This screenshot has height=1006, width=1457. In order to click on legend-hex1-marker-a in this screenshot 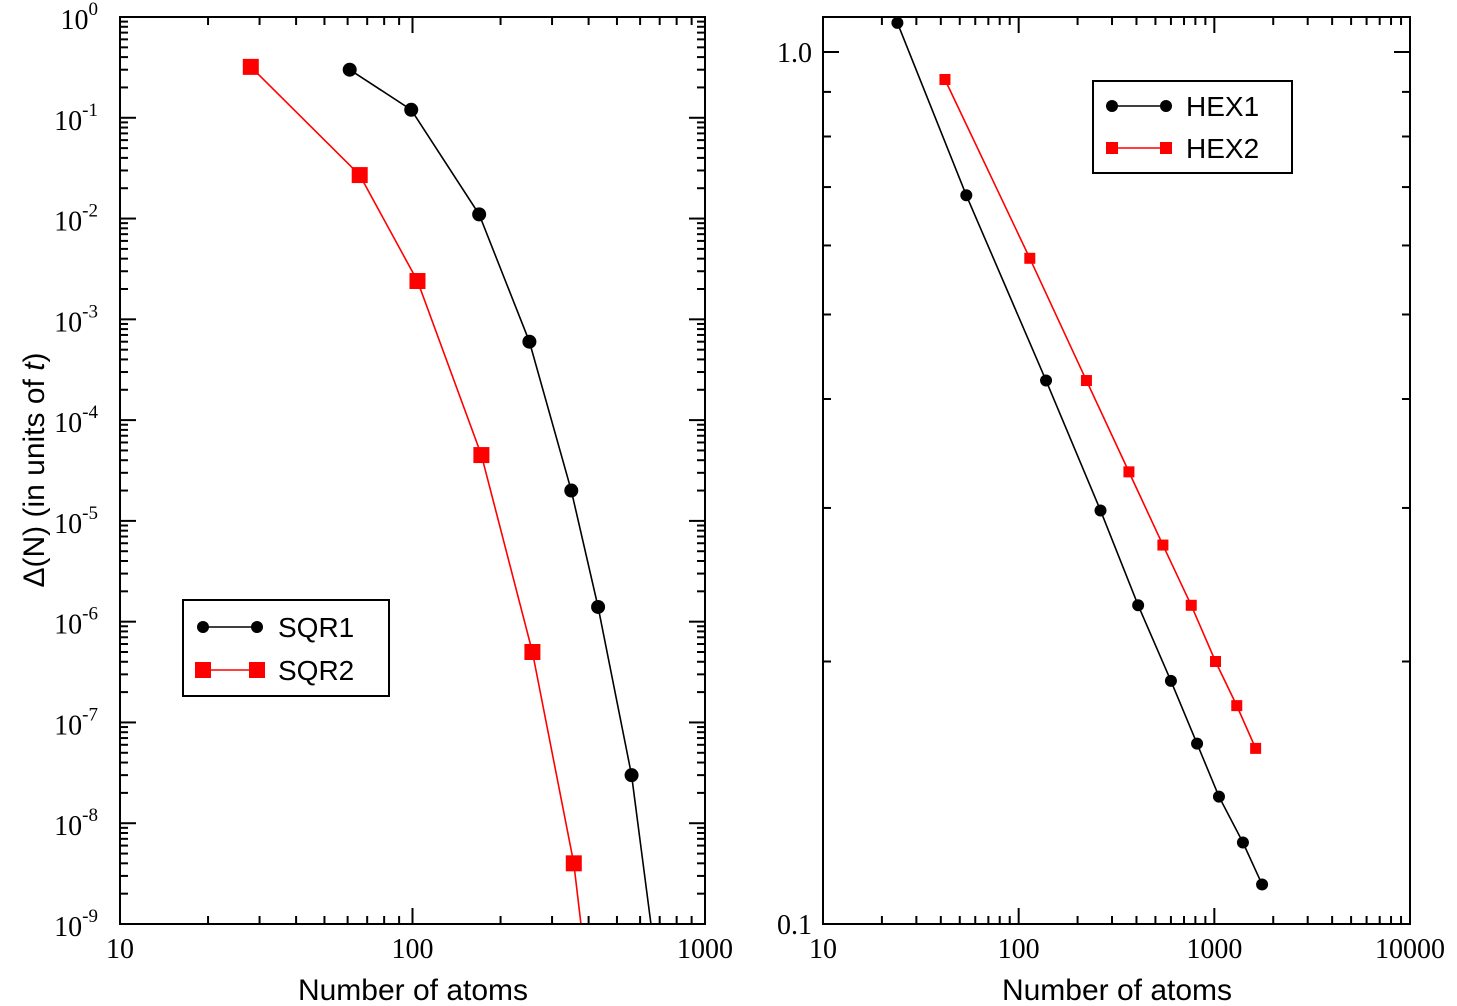, I will do `click(1112, 106)`.